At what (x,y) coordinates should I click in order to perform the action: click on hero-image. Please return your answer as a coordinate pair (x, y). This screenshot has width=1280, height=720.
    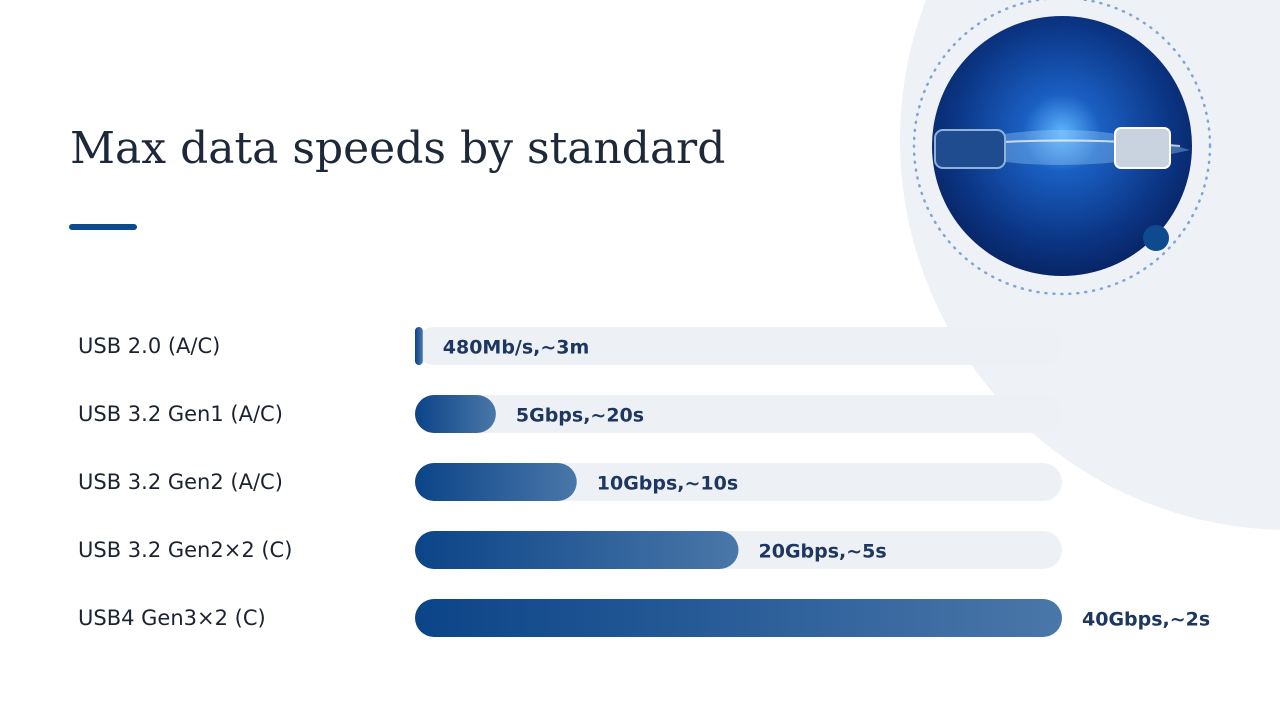
    Looking at the image, I should click on (1062, 146).